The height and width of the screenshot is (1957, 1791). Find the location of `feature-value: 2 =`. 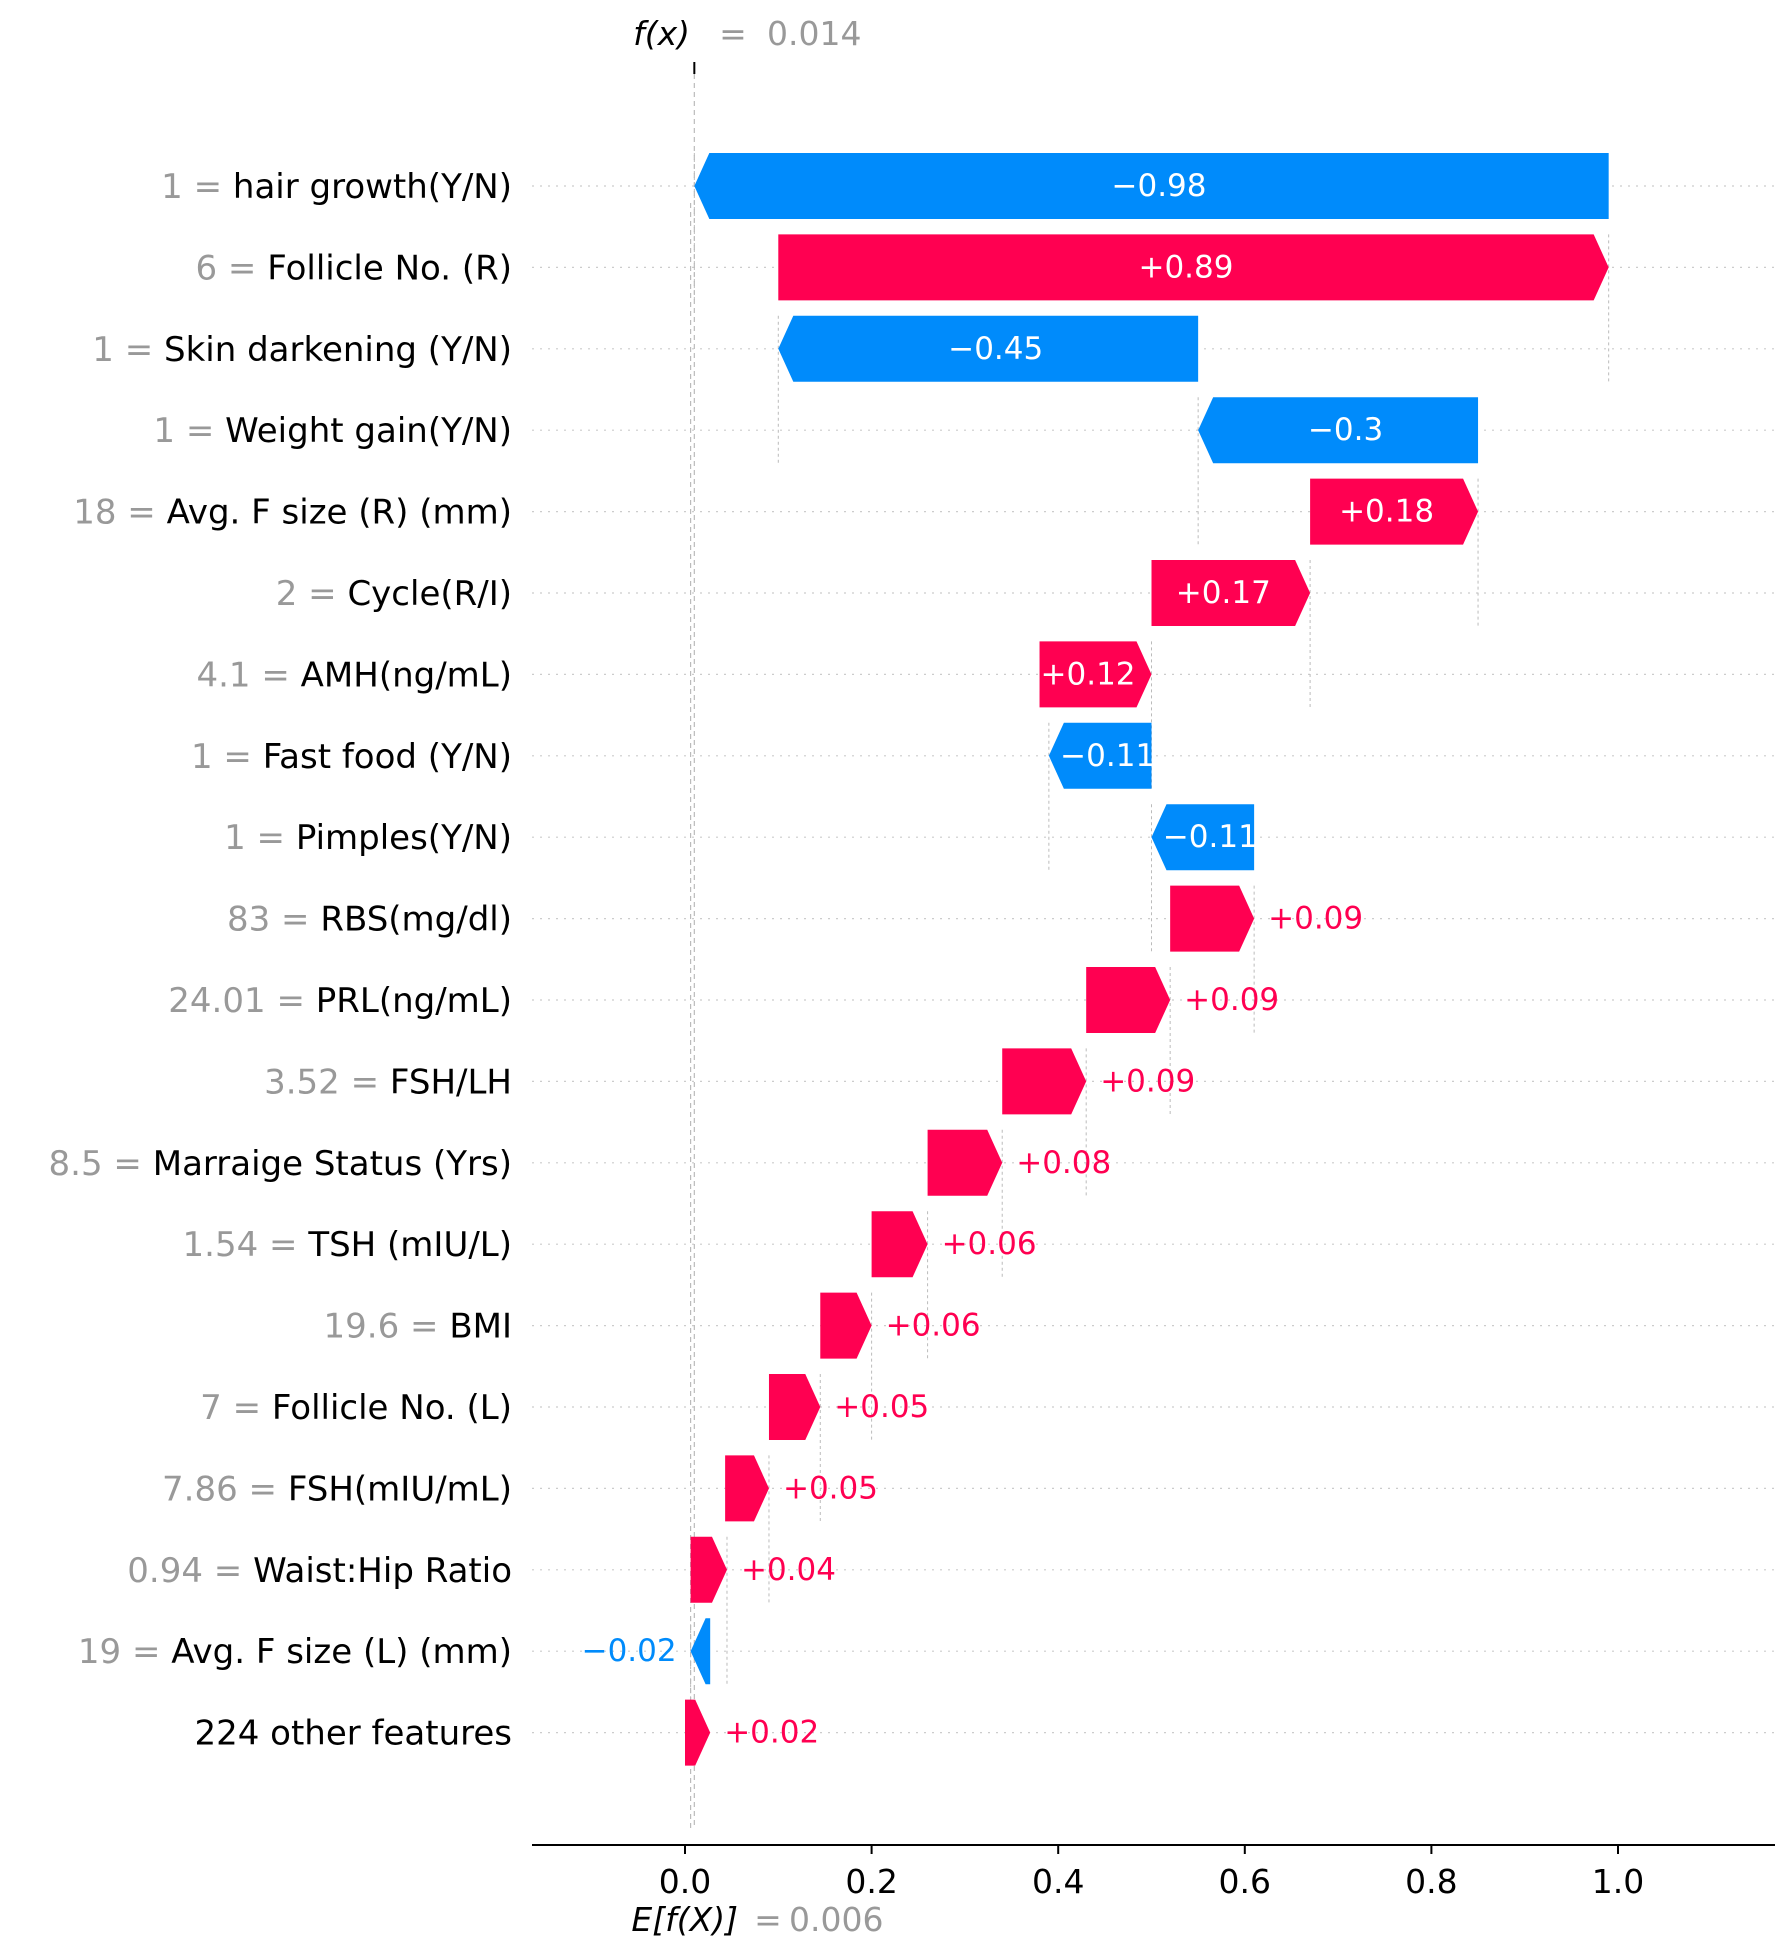

feature-value: 2 = is located at coordinates (312, 594).